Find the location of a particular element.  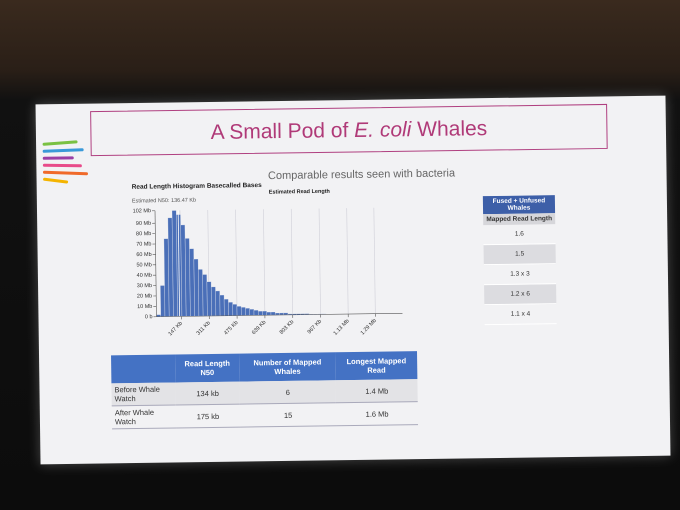

header-cell: Number of Mapped Whales is located at coordinates (287, 367).